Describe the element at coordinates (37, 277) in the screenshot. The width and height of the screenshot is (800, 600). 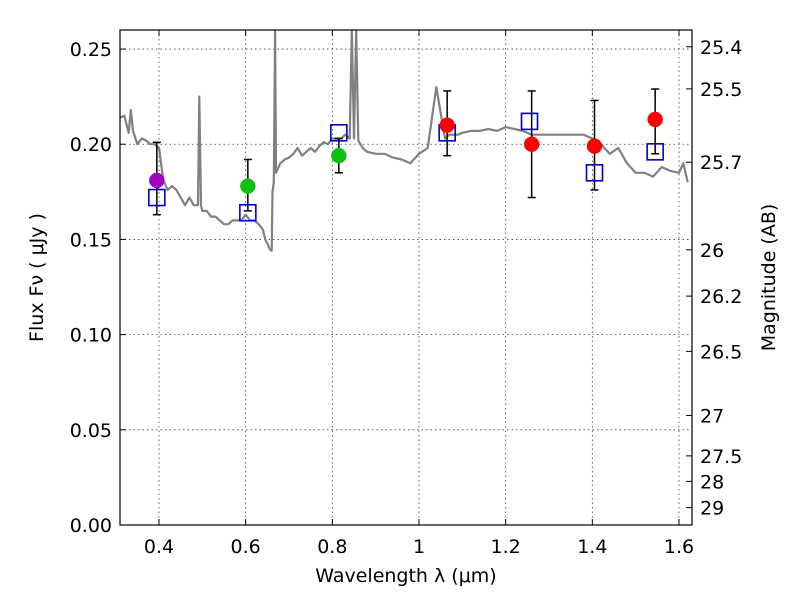
I see `y-axis-label: Flux Fν ( μJy )` at that location.